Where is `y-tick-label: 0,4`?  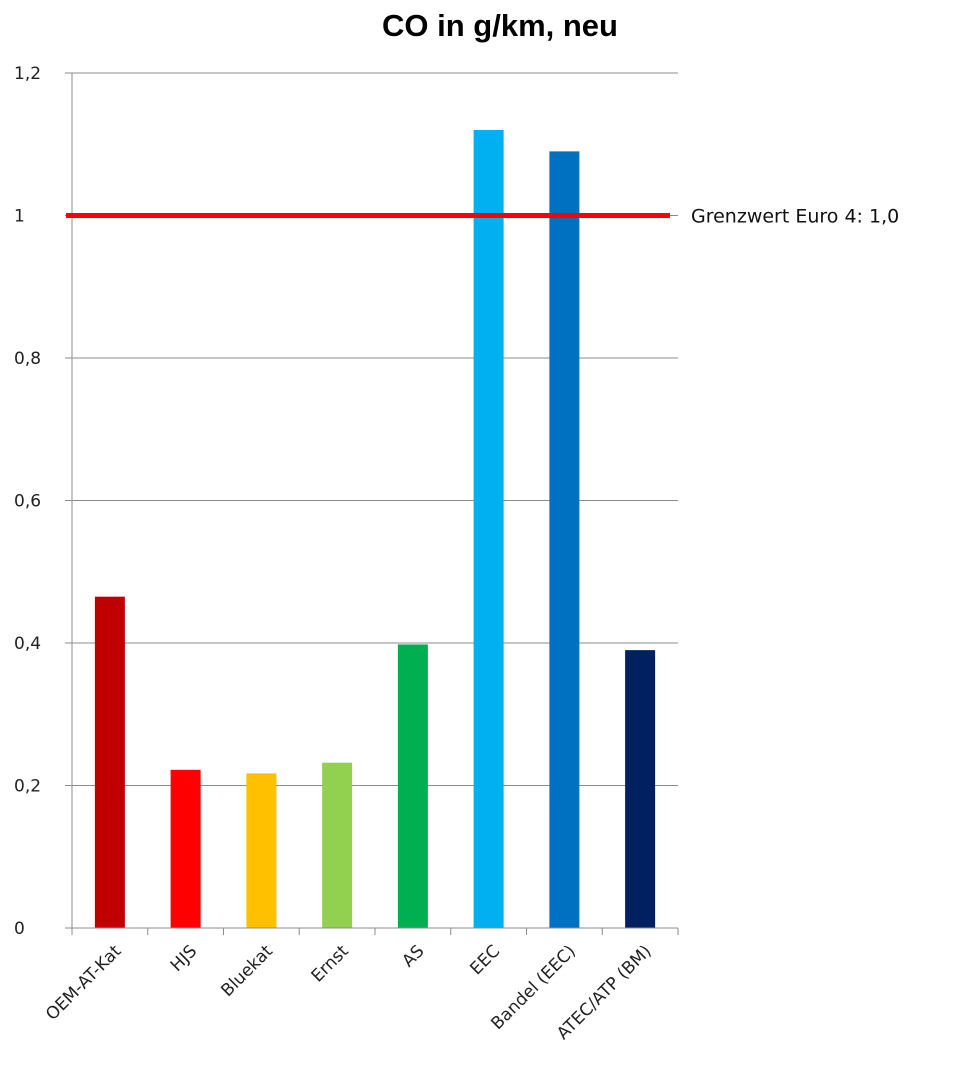
y-tick-label: 0,4 is located at coordinates (27, 644).